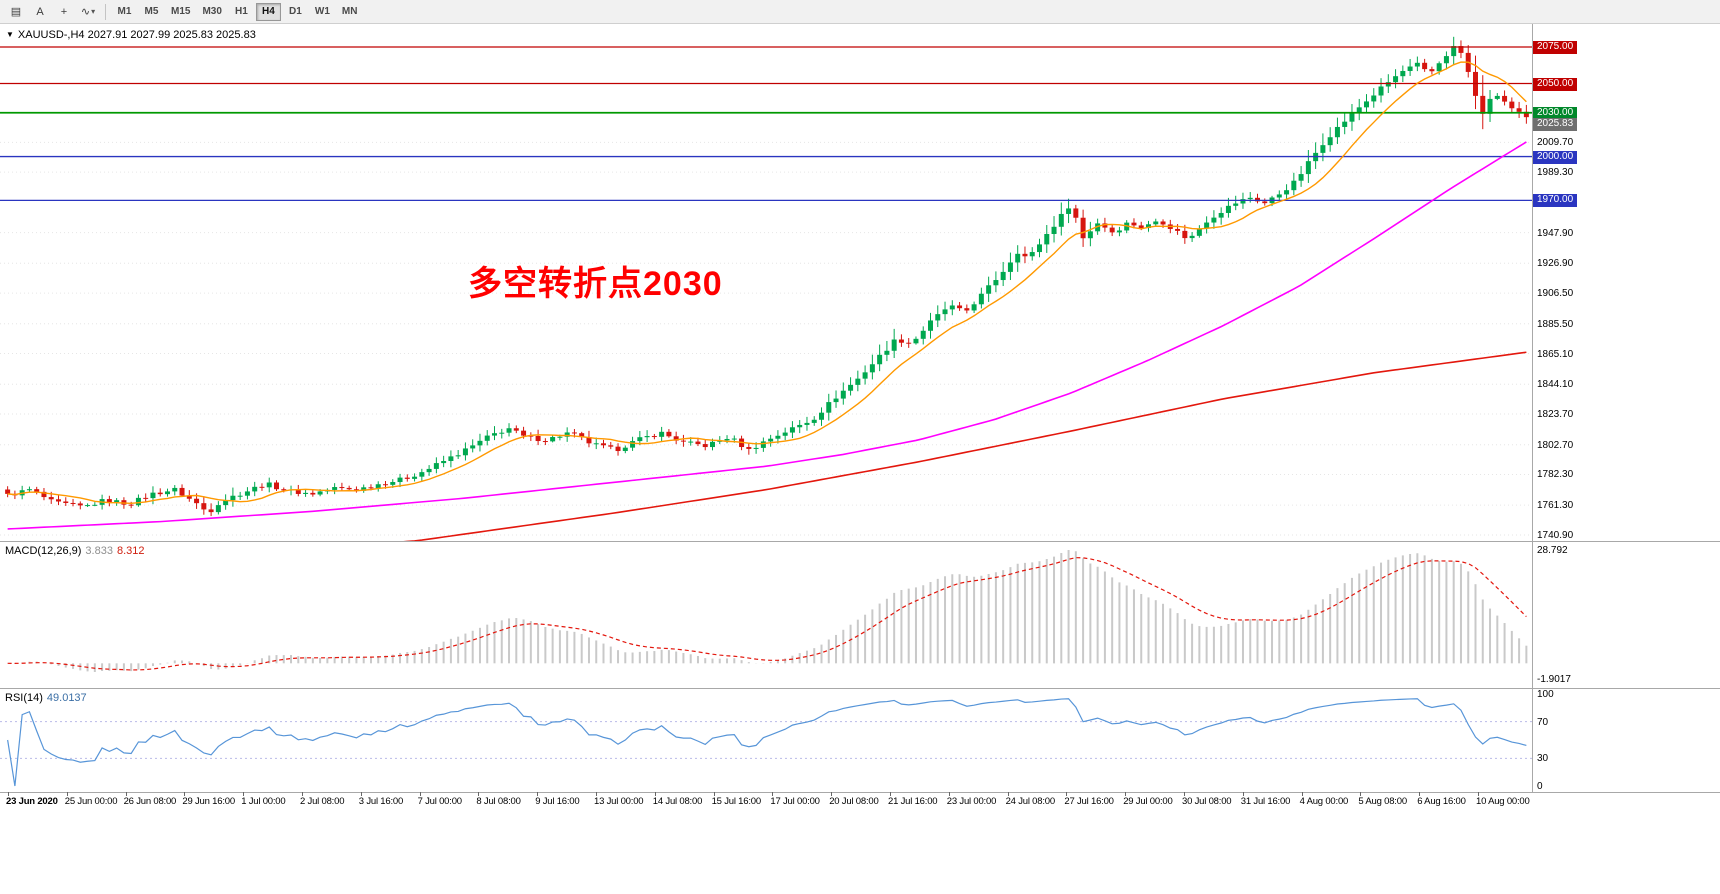 This screenshot has width=1720, height=894. Describe the element at coordinates (854, 801) in the screenshot. I see `x-axis-label: 20 Jul 08:00` at that location.